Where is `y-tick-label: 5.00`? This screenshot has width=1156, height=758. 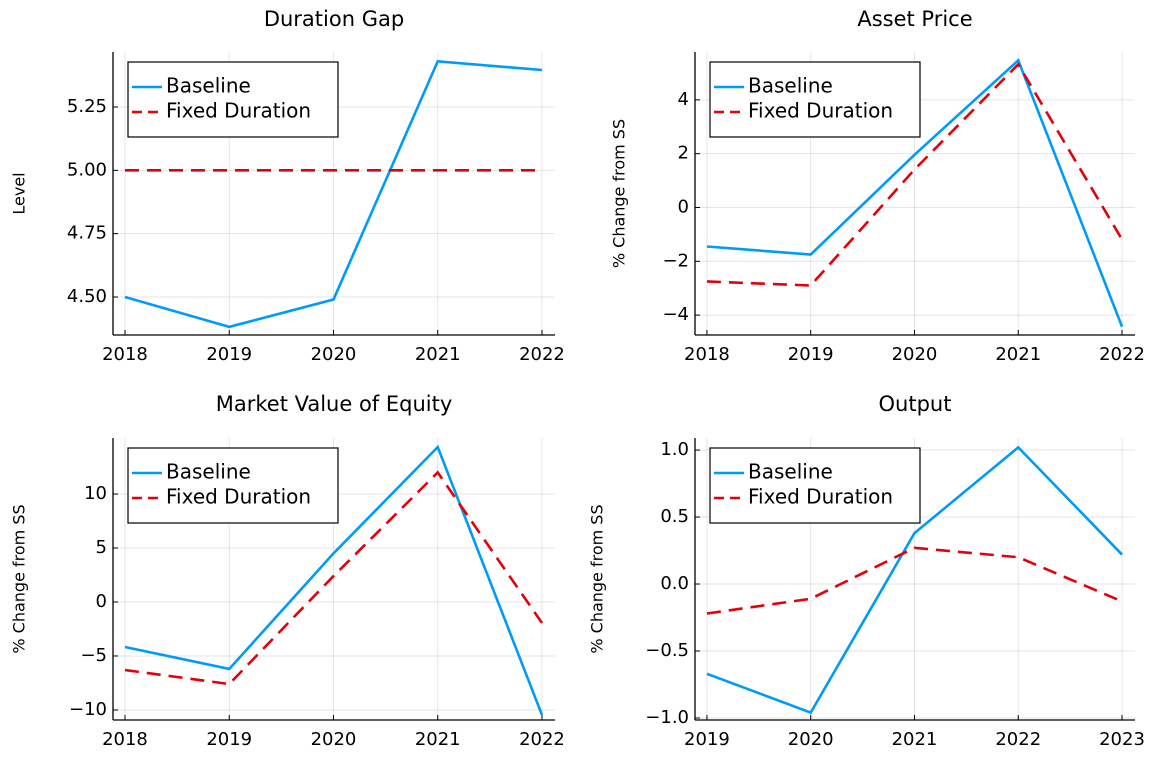
y-tick-label: 5.00 is located at coordinates (87, 169).